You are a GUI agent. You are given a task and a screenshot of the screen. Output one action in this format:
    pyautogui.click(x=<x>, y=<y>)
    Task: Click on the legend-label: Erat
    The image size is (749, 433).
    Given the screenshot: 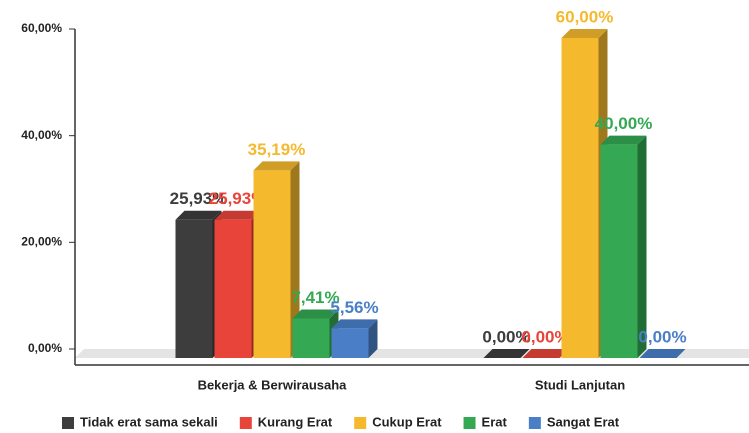 What is the action you would take?
    pyautogui.click(x=495, y=421)
    